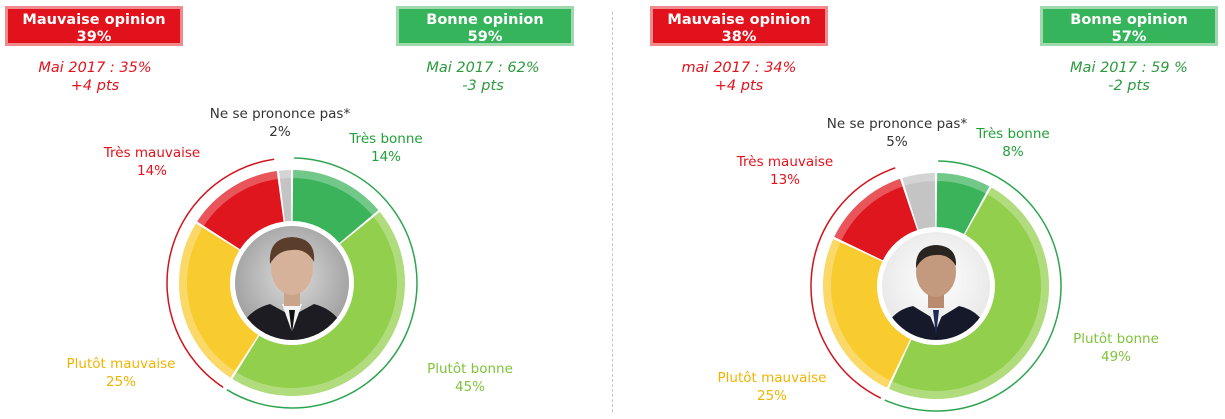 Image resolution: width=1225 pixels, height=419 pixels. I want to click on slice-highlight-plutot-bonne, so click(318, 303).